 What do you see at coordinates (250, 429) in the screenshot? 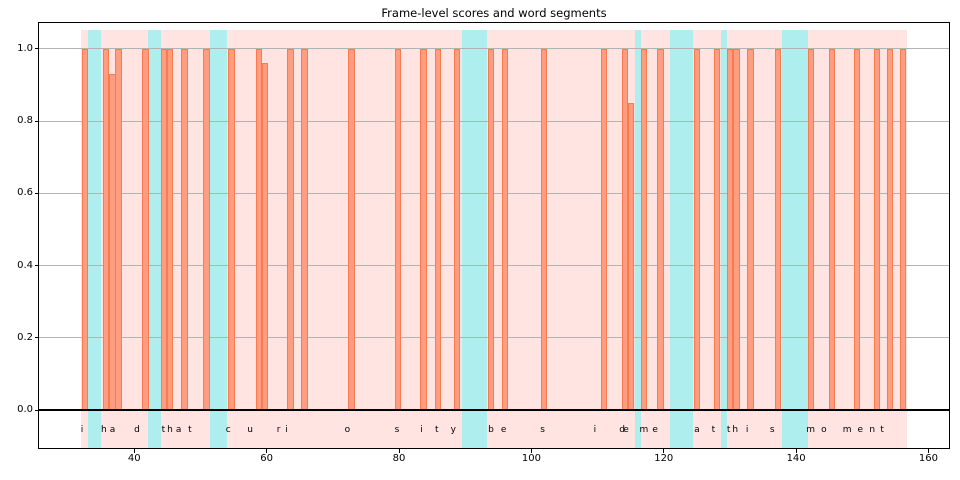
I see `letter-label: u` at bounding box center [250, 429].